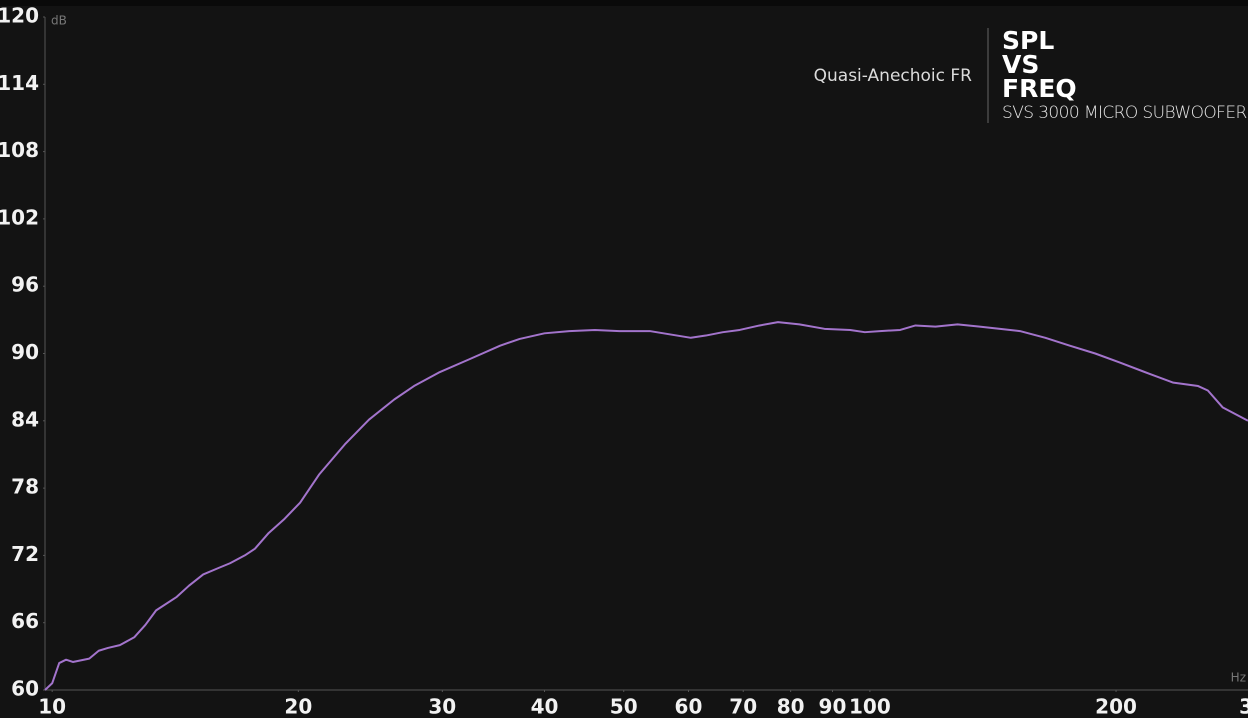 Image resolution: width=1248 pixels, height=718 pixels. I want to click on legend-label: Quasi-Anechoic FR, so click(893, 76).